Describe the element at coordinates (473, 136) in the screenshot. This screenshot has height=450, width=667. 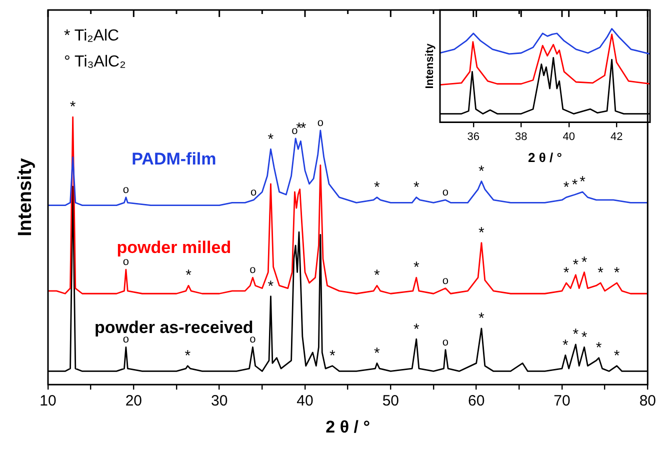
I see `x-tick-label: 36` at that location.